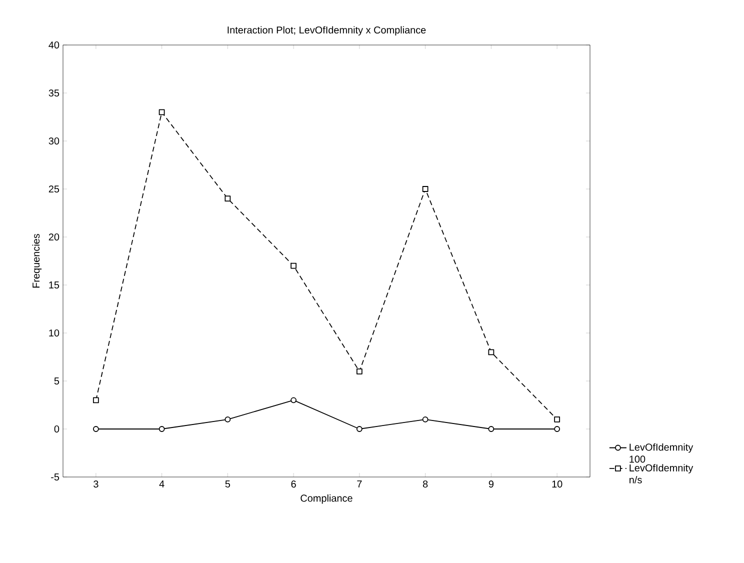 This screenshot has width=744, height=563. What do you see at coordinates (662, 474) in the screenshot?
I see `legend-label: LevOfIdemnity n/s` at bounding box center [662, 474].